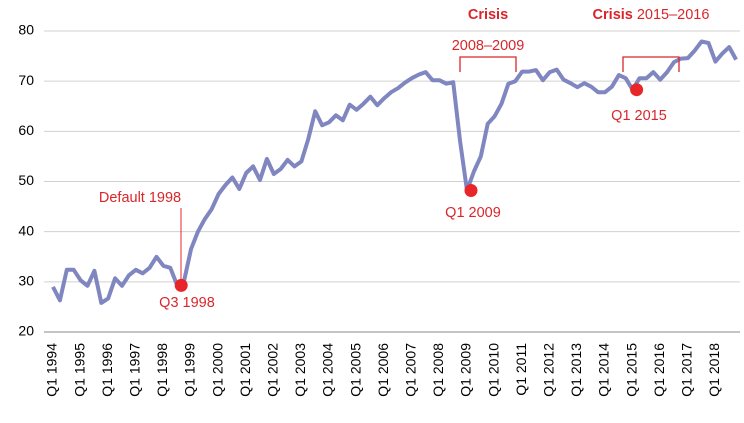  I want to click on annotation: Default 1998, so click(140, 198).